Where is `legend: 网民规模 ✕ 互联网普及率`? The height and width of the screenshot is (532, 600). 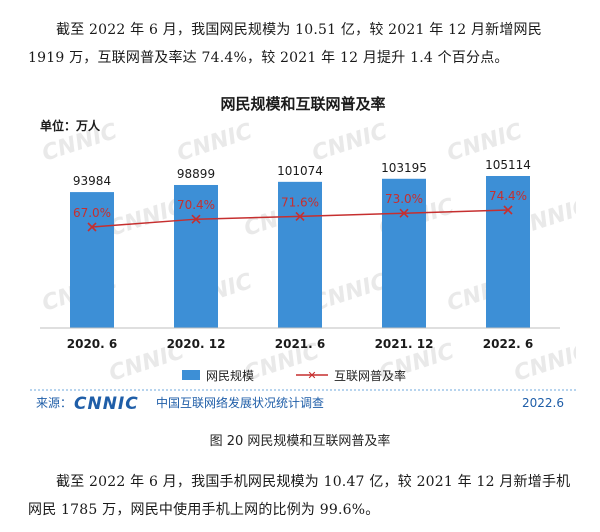 legend: 网民规模 ✕ 互联网普及率 is located at coordinates (294, 375).